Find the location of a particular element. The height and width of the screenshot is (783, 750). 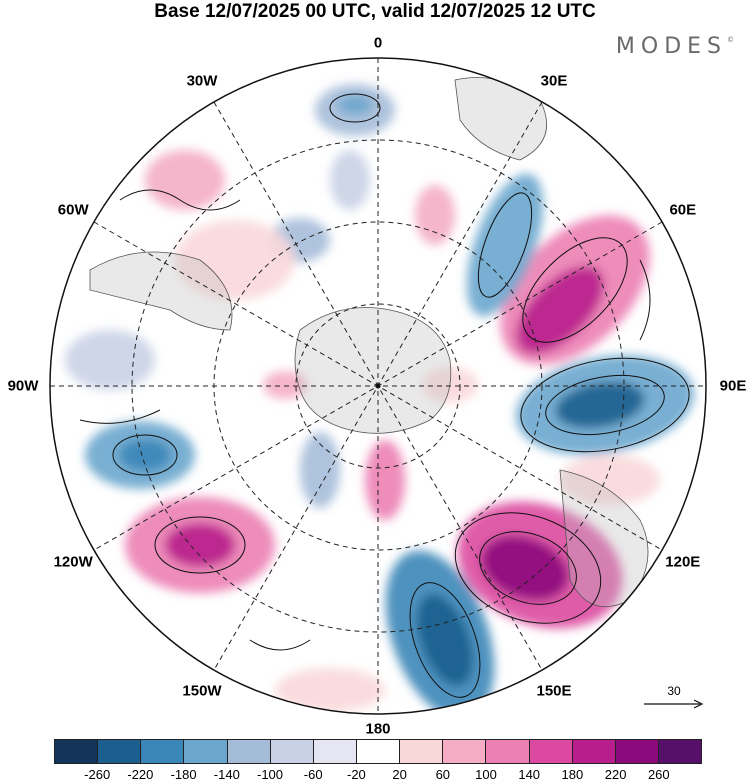

colorbar is located at coordinates (378, 751).